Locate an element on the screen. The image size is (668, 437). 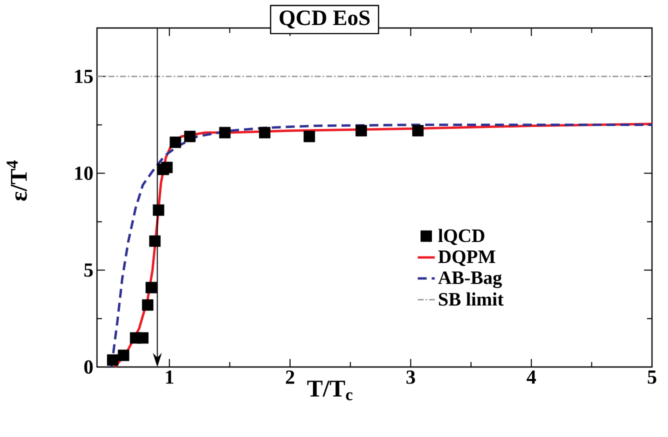
x-tick-label: 2 is located at coordinates (290, 377).